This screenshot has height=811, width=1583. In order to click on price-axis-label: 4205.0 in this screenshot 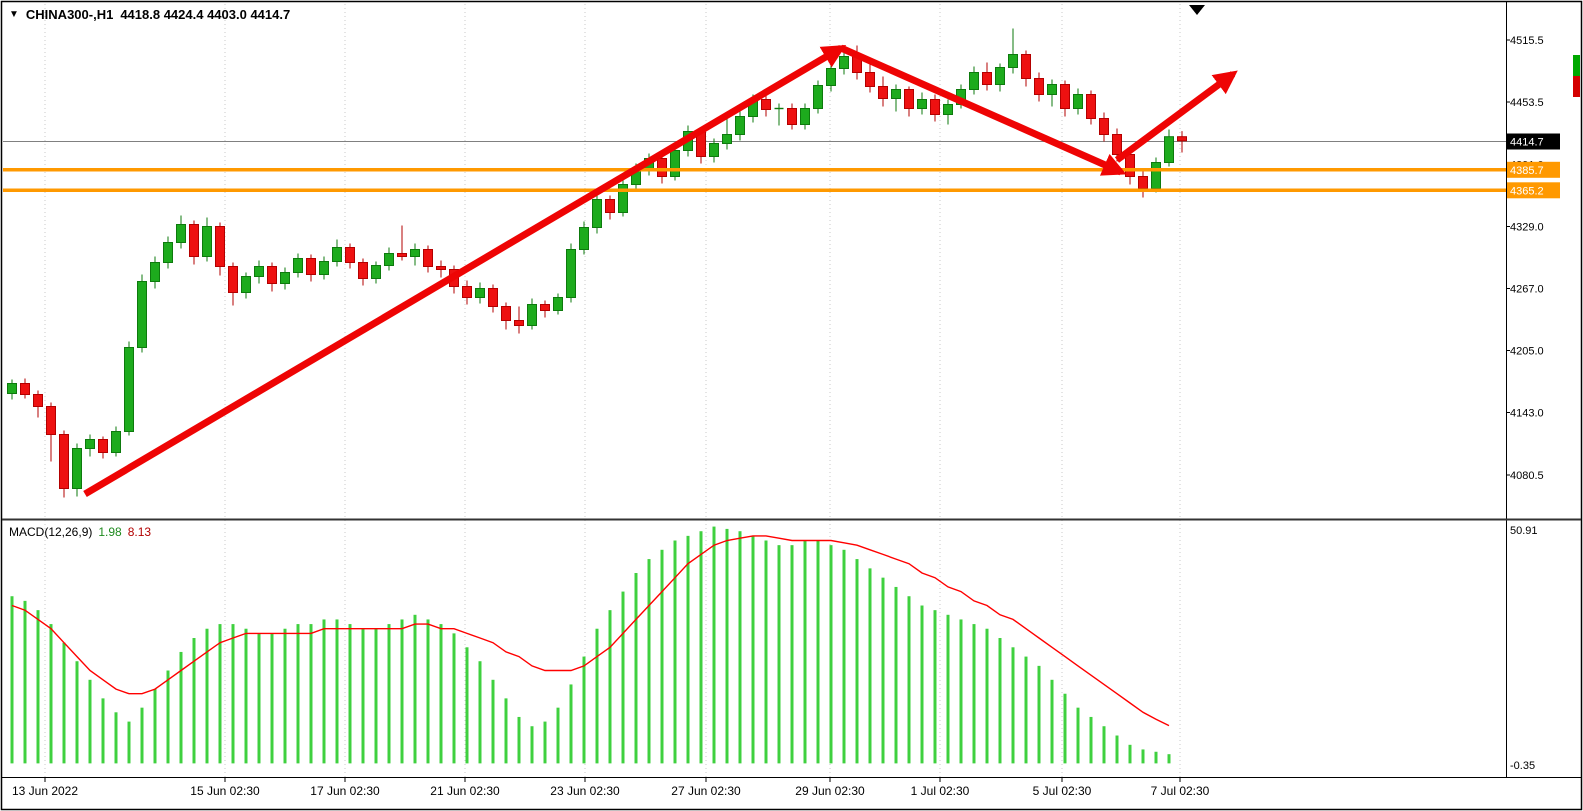, I will do `click(1527, 352)`.